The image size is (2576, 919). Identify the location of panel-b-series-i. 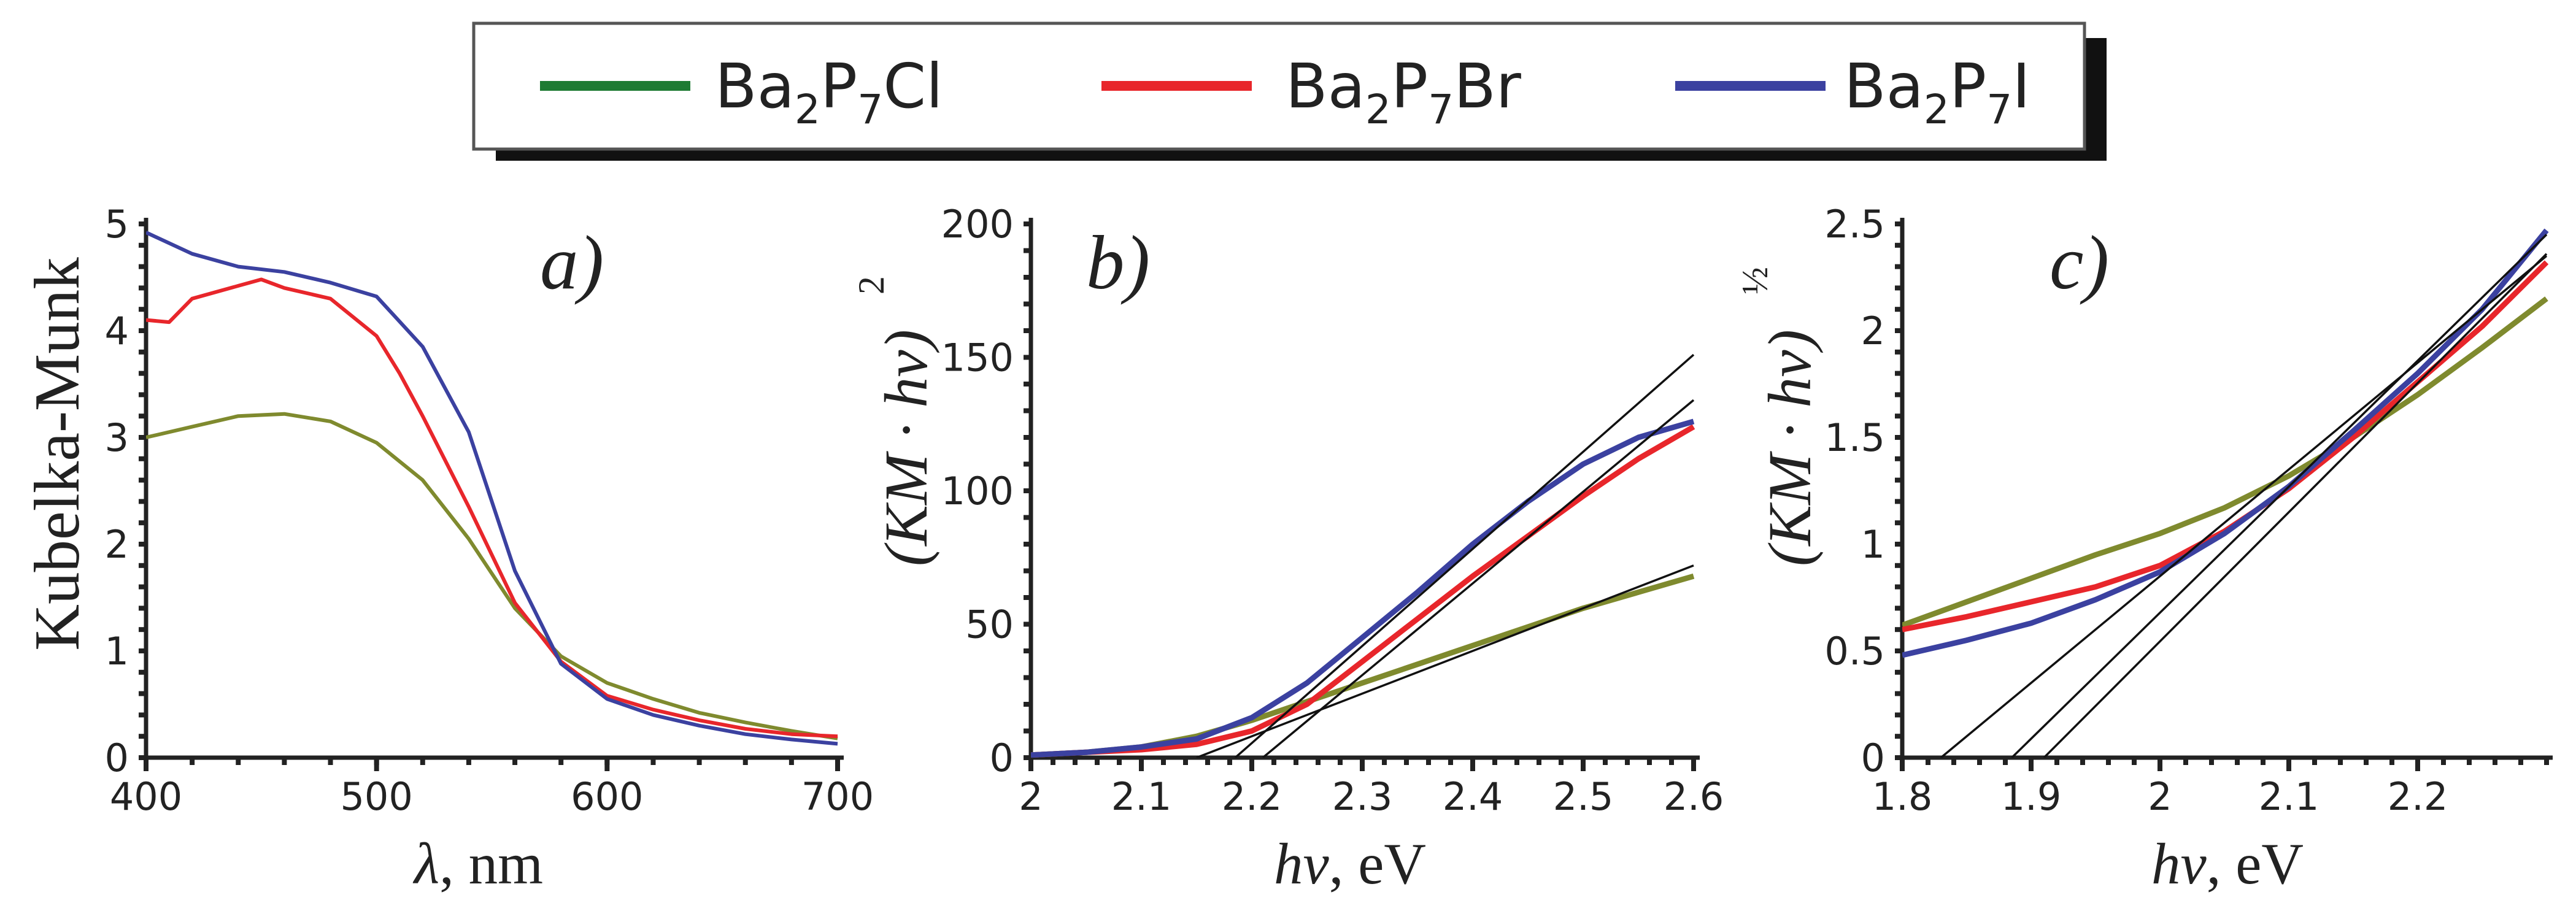
(1363, 588).